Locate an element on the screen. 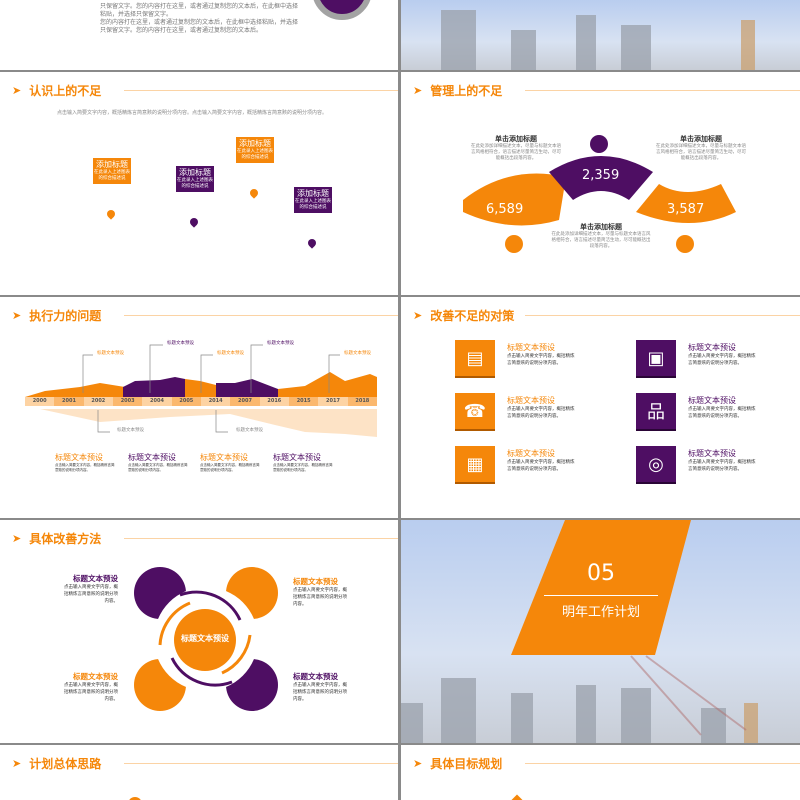 The height and width of the screenshot is (800, 800). value-right: 3,587 is located at coordinates (686, 209).